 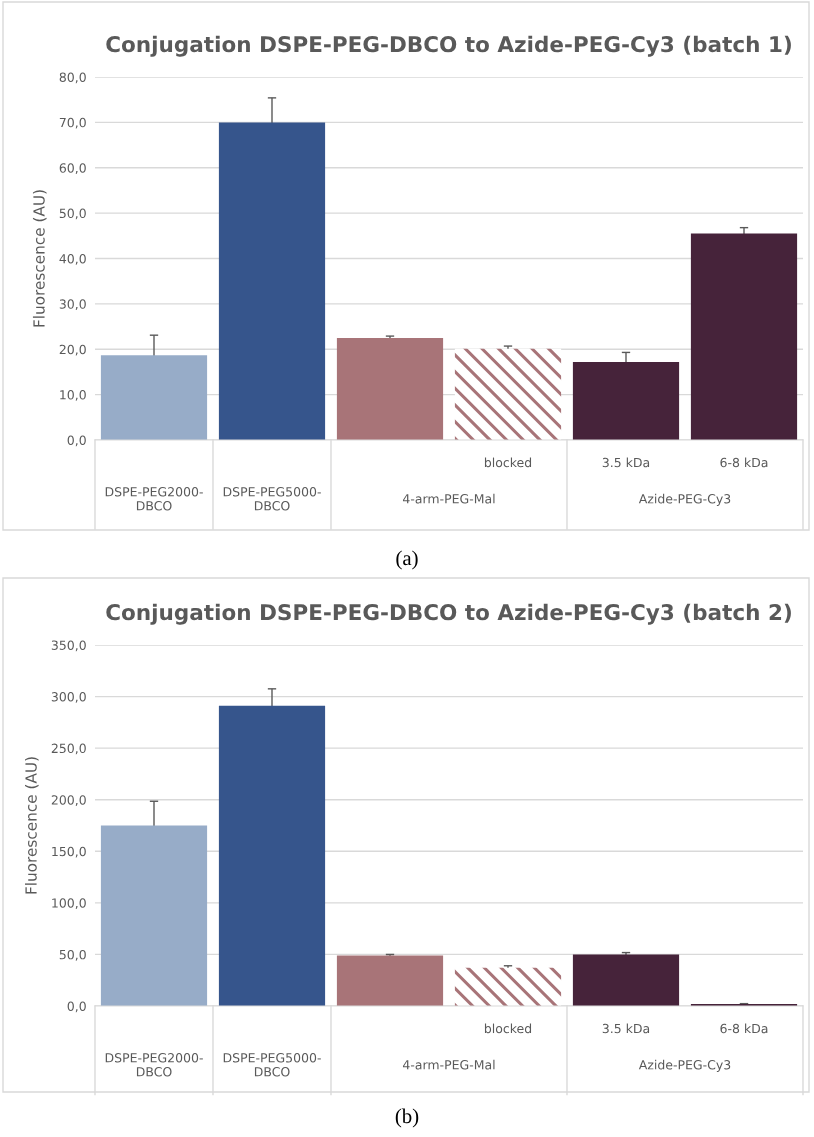 What do you see at coordinates (68, 646) in the screenshot?
I see `y-tick-label: 350,0` at bounding box center [68, 646].